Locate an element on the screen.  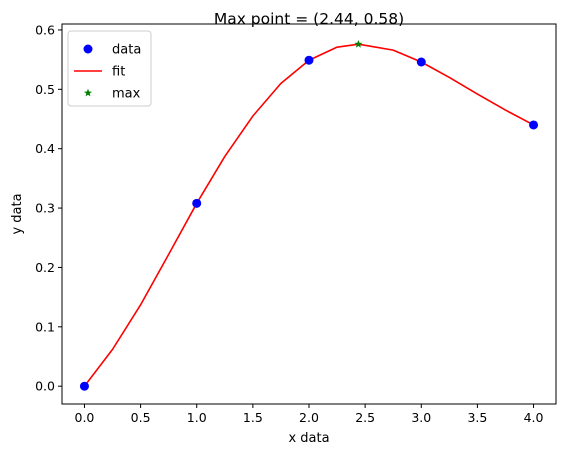
x-axis-label: x data is located at coordinates (308, 438).